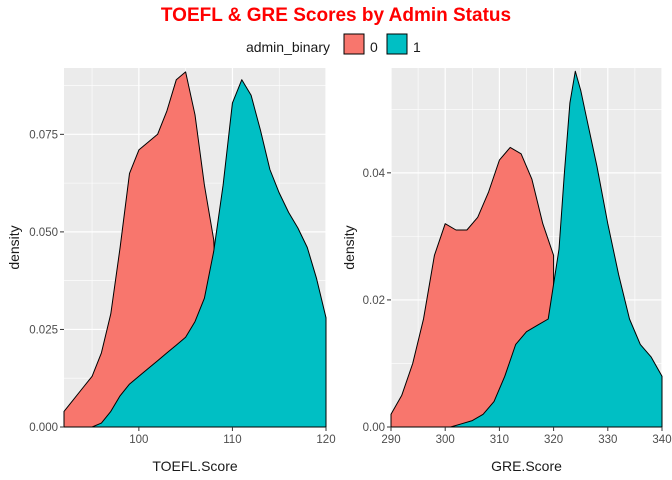 This screenshot has height=480, width=672. Describe the element at coordinates (325, 440) in the screenshot. I see `toefl-x-tick-label: 120` at that location.